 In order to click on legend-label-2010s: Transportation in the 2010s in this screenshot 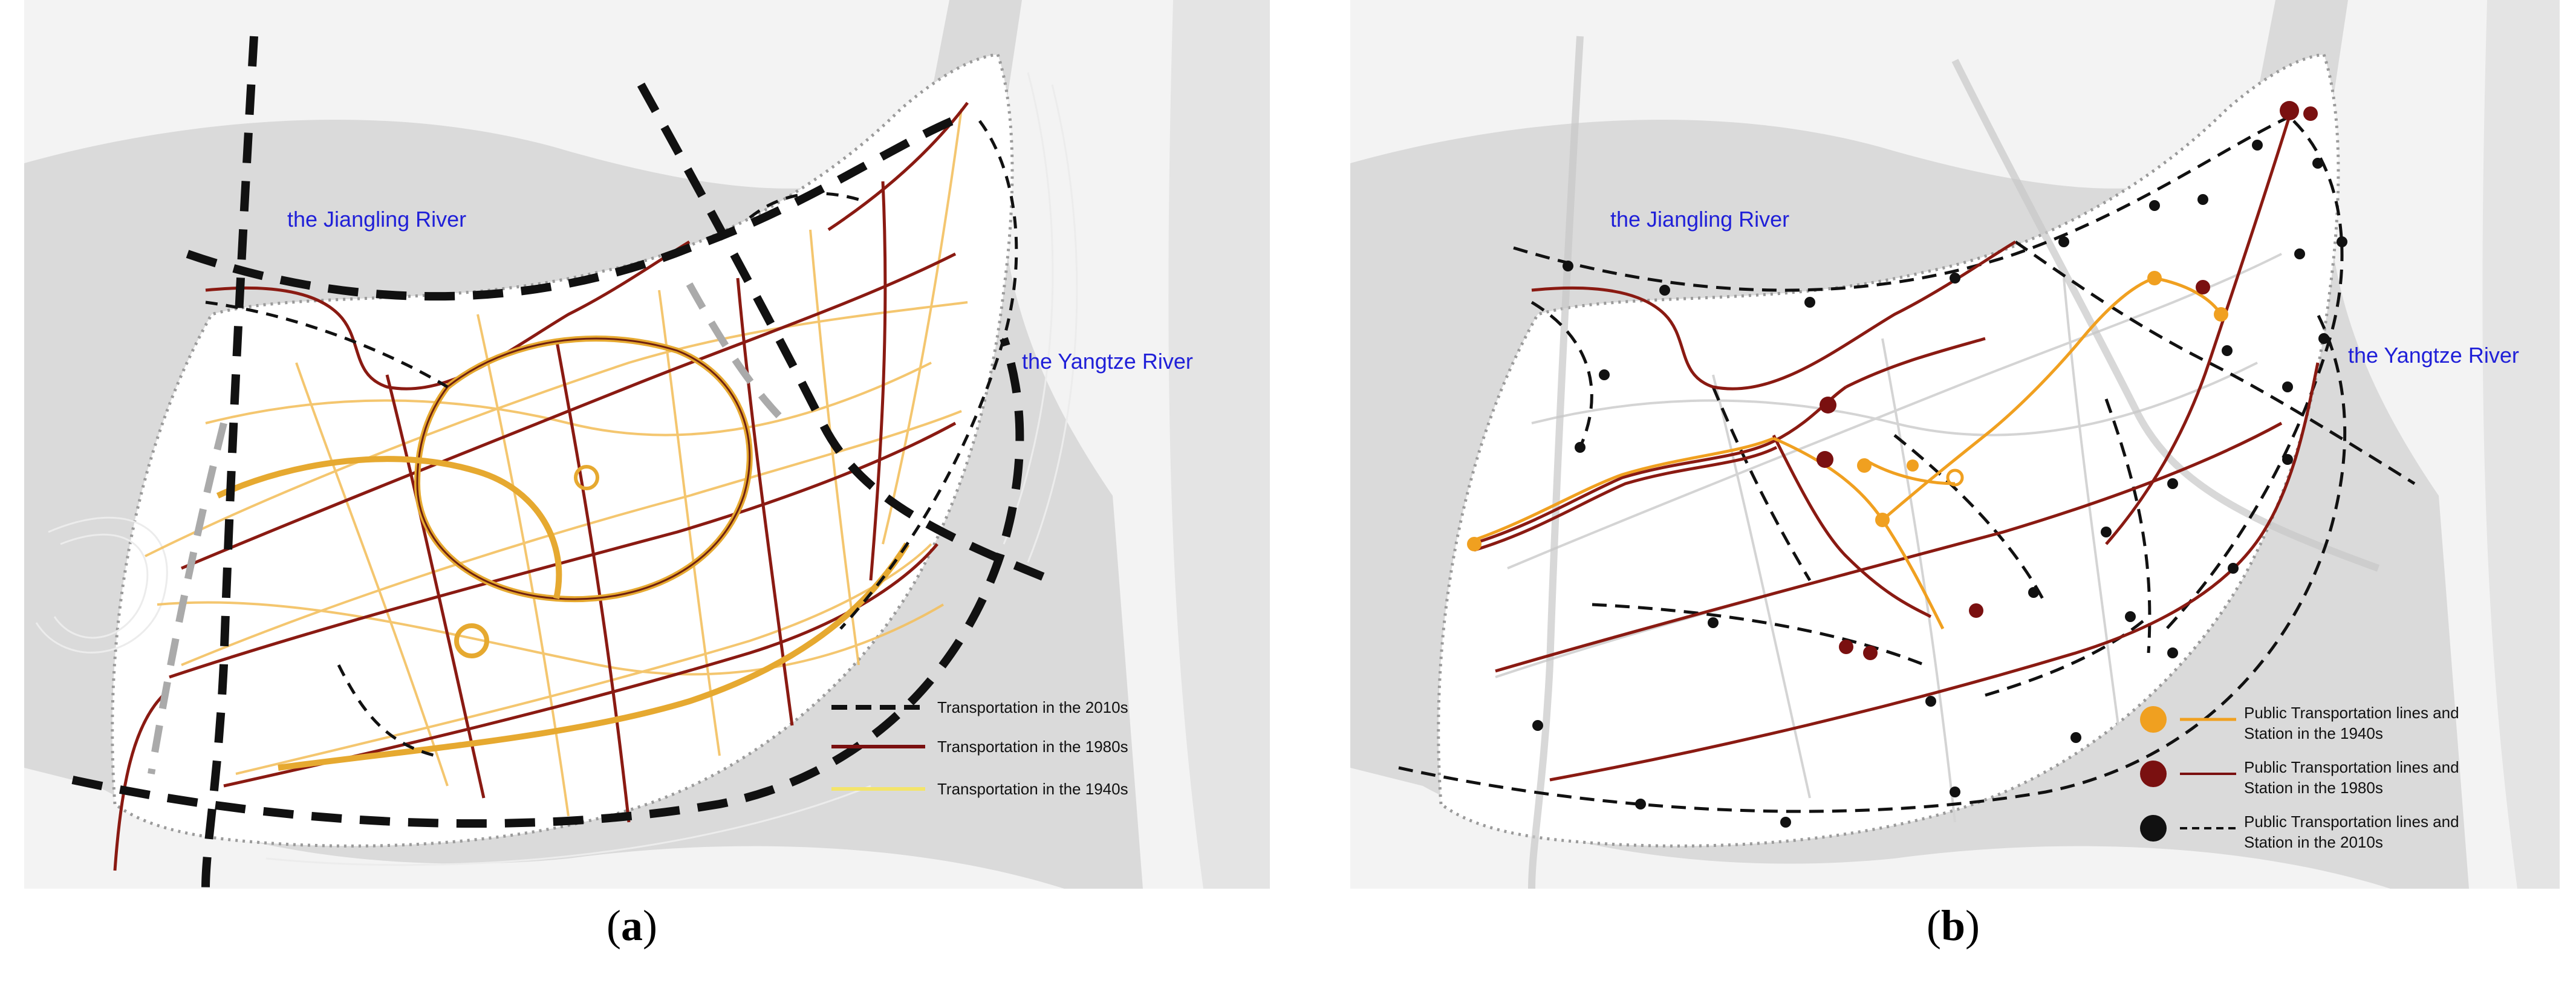, I will do `click(1032, 707)`.